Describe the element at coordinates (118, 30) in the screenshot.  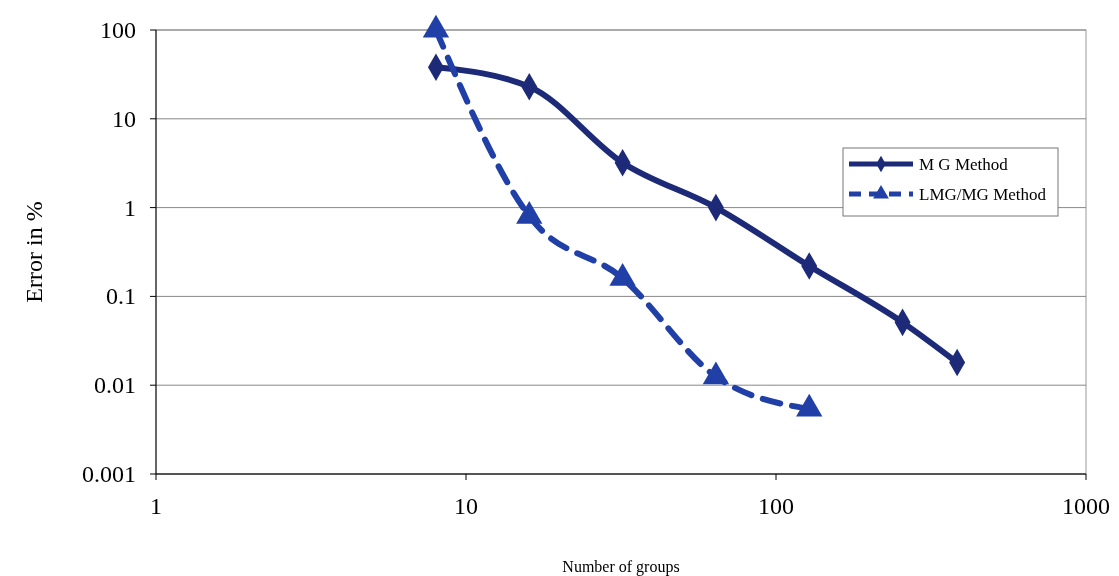
I see `y-tick-label: 100` at that location.